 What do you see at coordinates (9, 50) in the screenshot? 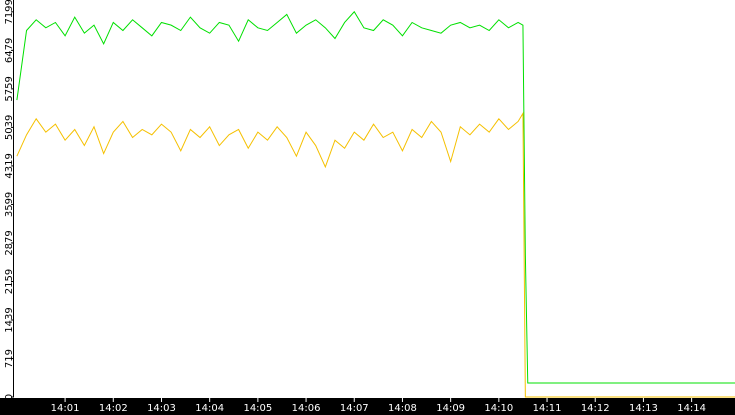
I see `y-tick-label: 6479` at bounding box center [9, 50].